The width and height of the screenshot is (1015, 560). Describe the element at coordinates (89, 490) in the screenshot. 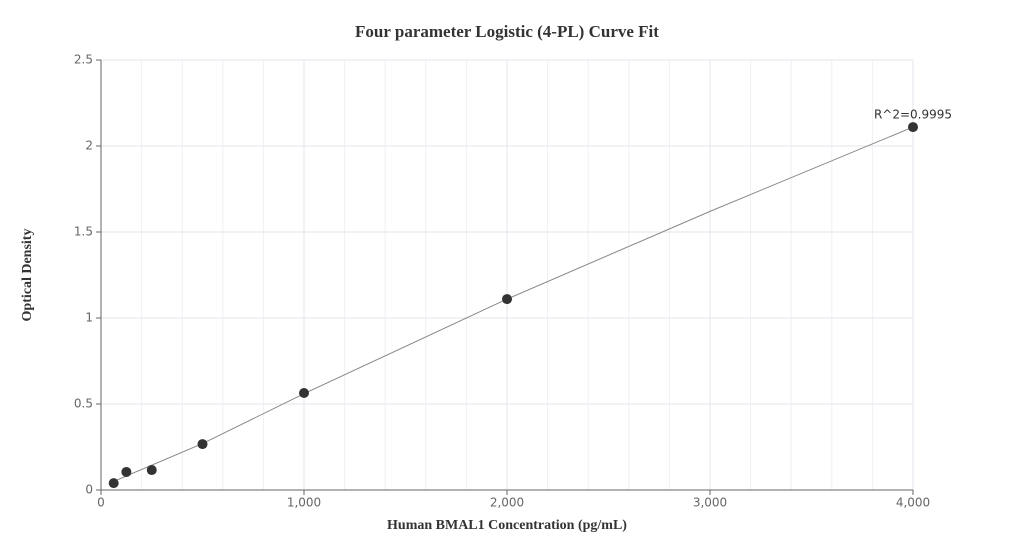

I see `y-tick-label: 0` at that location.